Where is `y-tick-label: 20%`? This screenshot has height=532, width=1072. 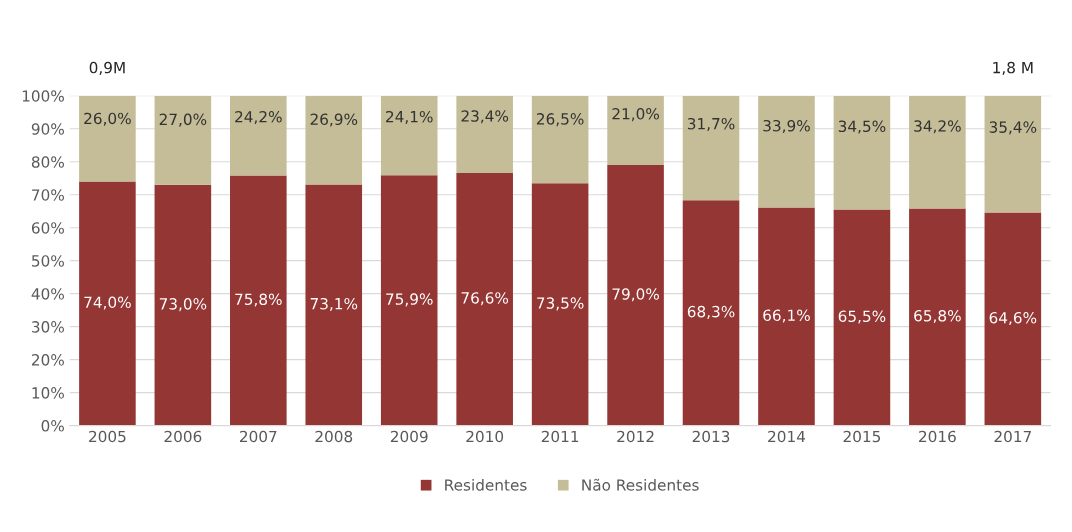
y-tick-label: 20% is located at coordinates (47, 360).